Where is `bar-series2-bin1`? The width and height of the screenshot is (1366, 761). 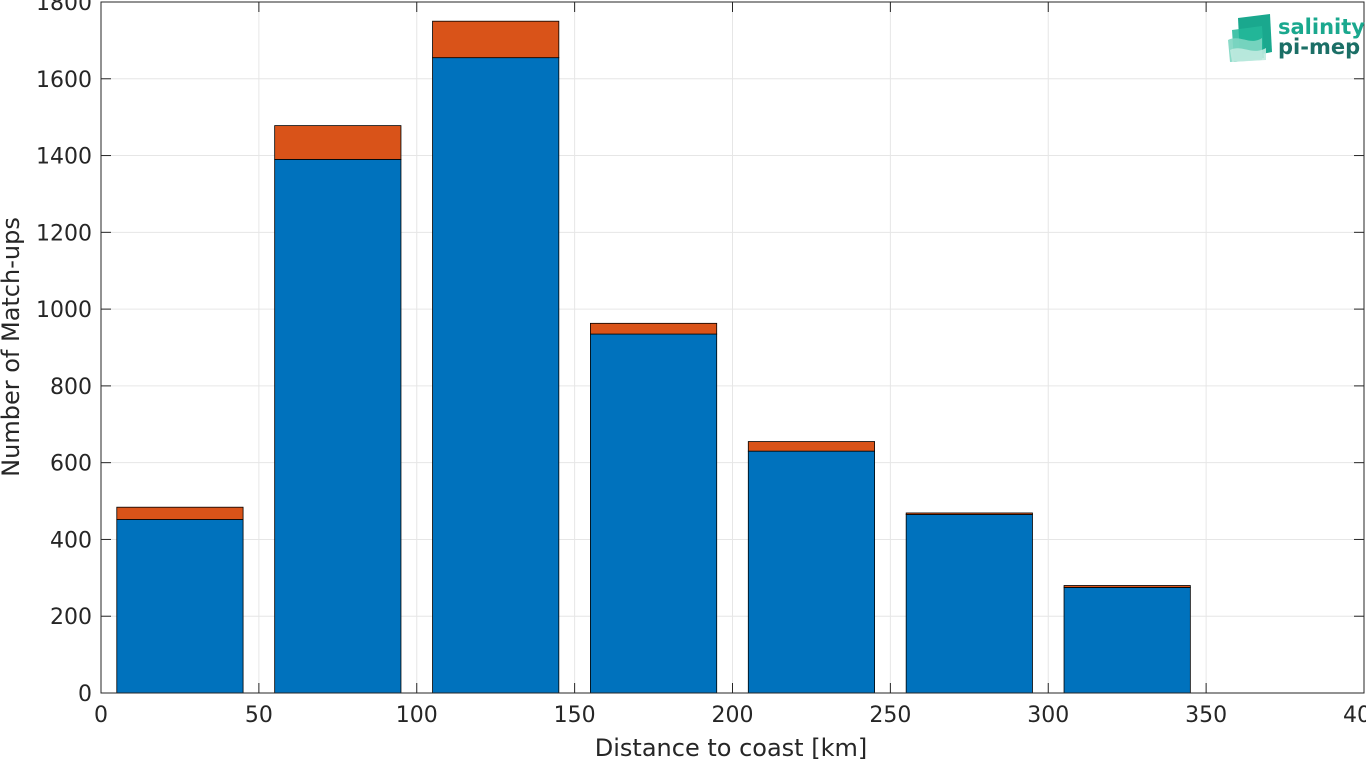
bar-series2-bin1 is located at coordinates (180, 513).